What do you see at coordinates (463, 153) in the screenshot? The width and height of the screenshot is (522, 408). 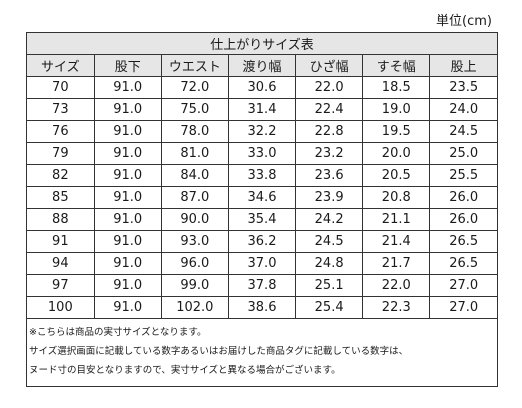 I see `table-cell: 25.0` at bounding box center [463, 153].